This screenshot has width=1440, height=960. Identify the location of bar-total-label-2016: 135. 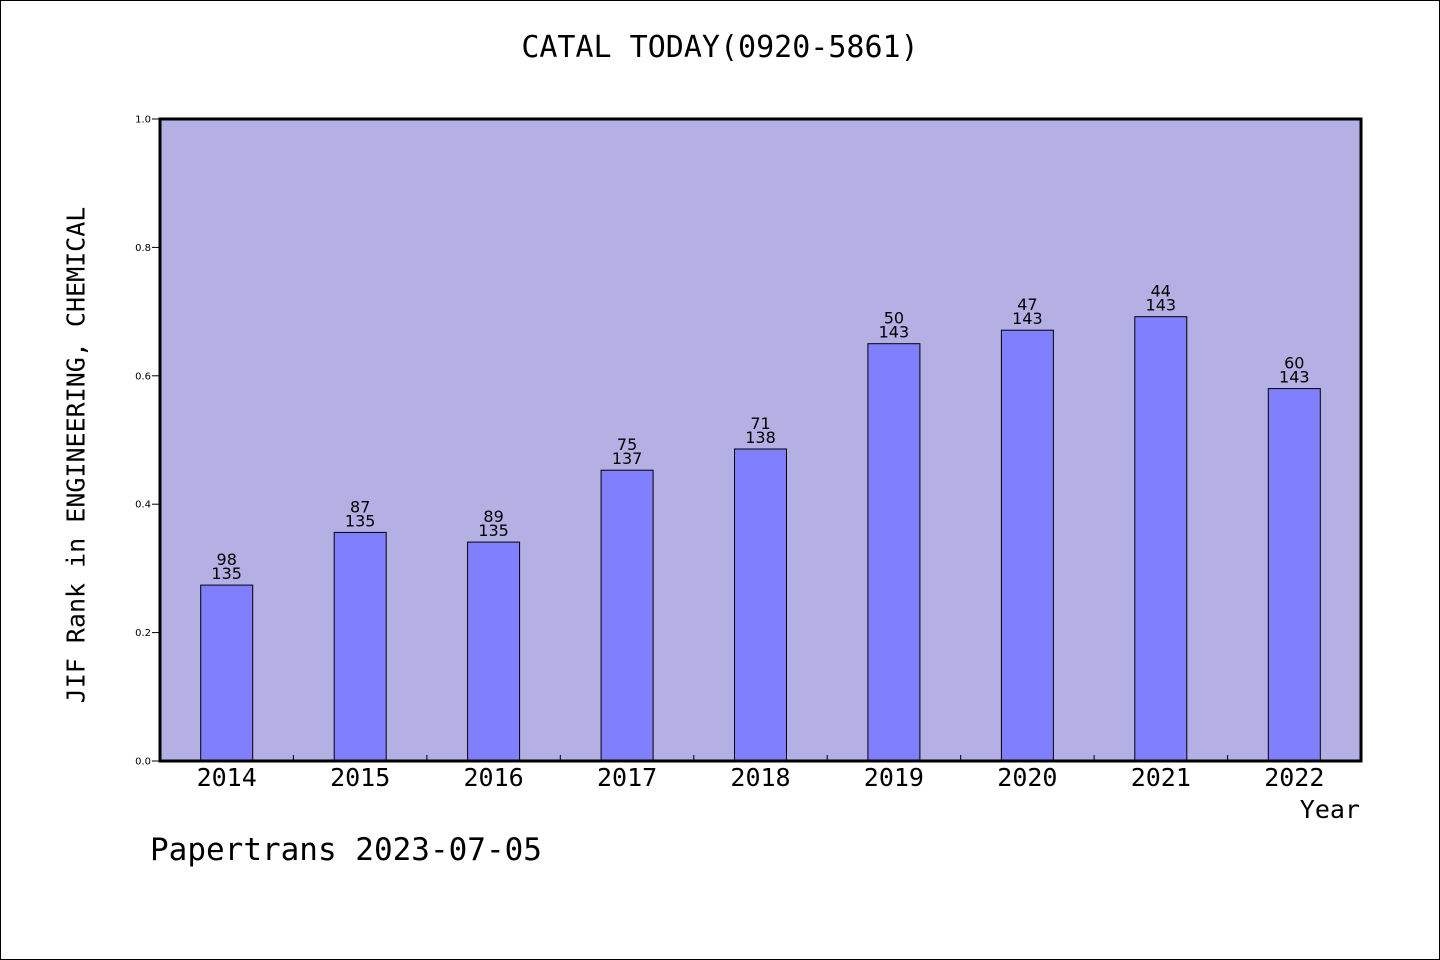
(493, 530).